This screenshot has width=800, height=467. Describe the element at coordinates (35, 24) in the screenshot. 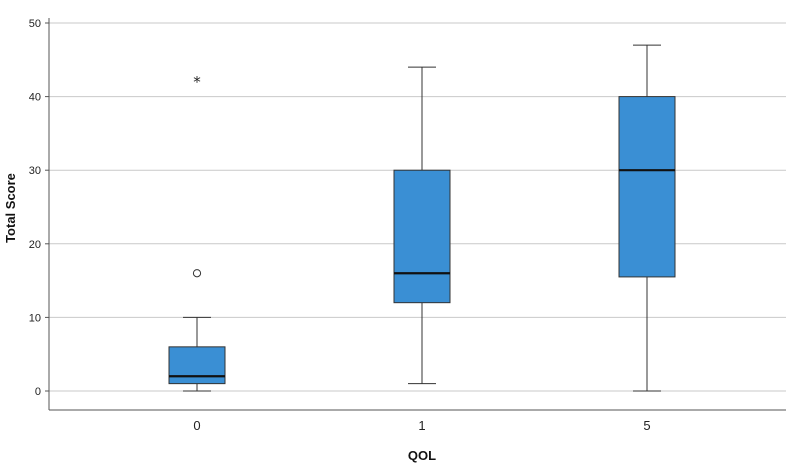

I see `y-tick-label: 50` at that location.